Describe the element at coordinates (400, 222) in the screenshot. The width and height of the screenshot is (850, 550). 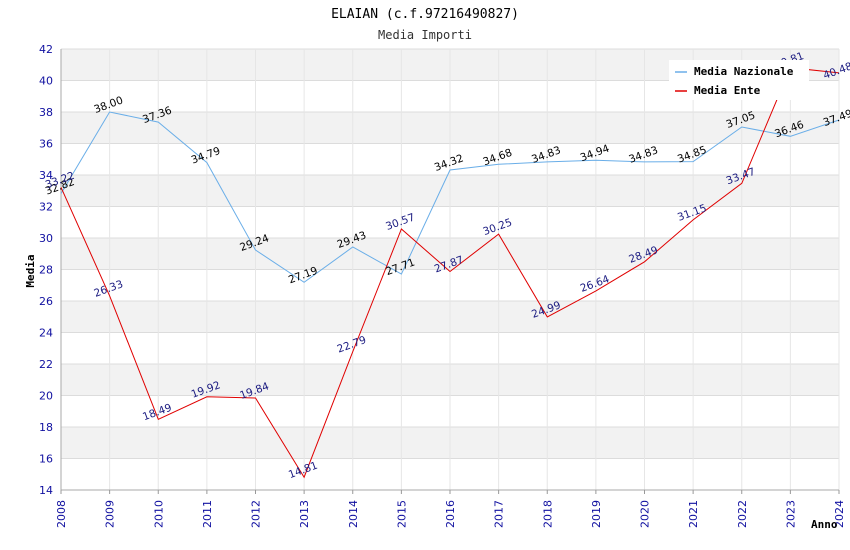
I see `data-label-media-ente: 30.57` at that location.